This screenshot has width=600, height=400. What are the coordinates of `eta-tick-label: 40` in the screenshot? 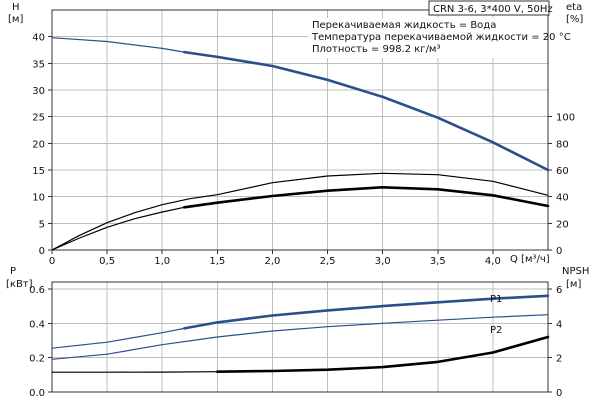 It's located at (562, 198).